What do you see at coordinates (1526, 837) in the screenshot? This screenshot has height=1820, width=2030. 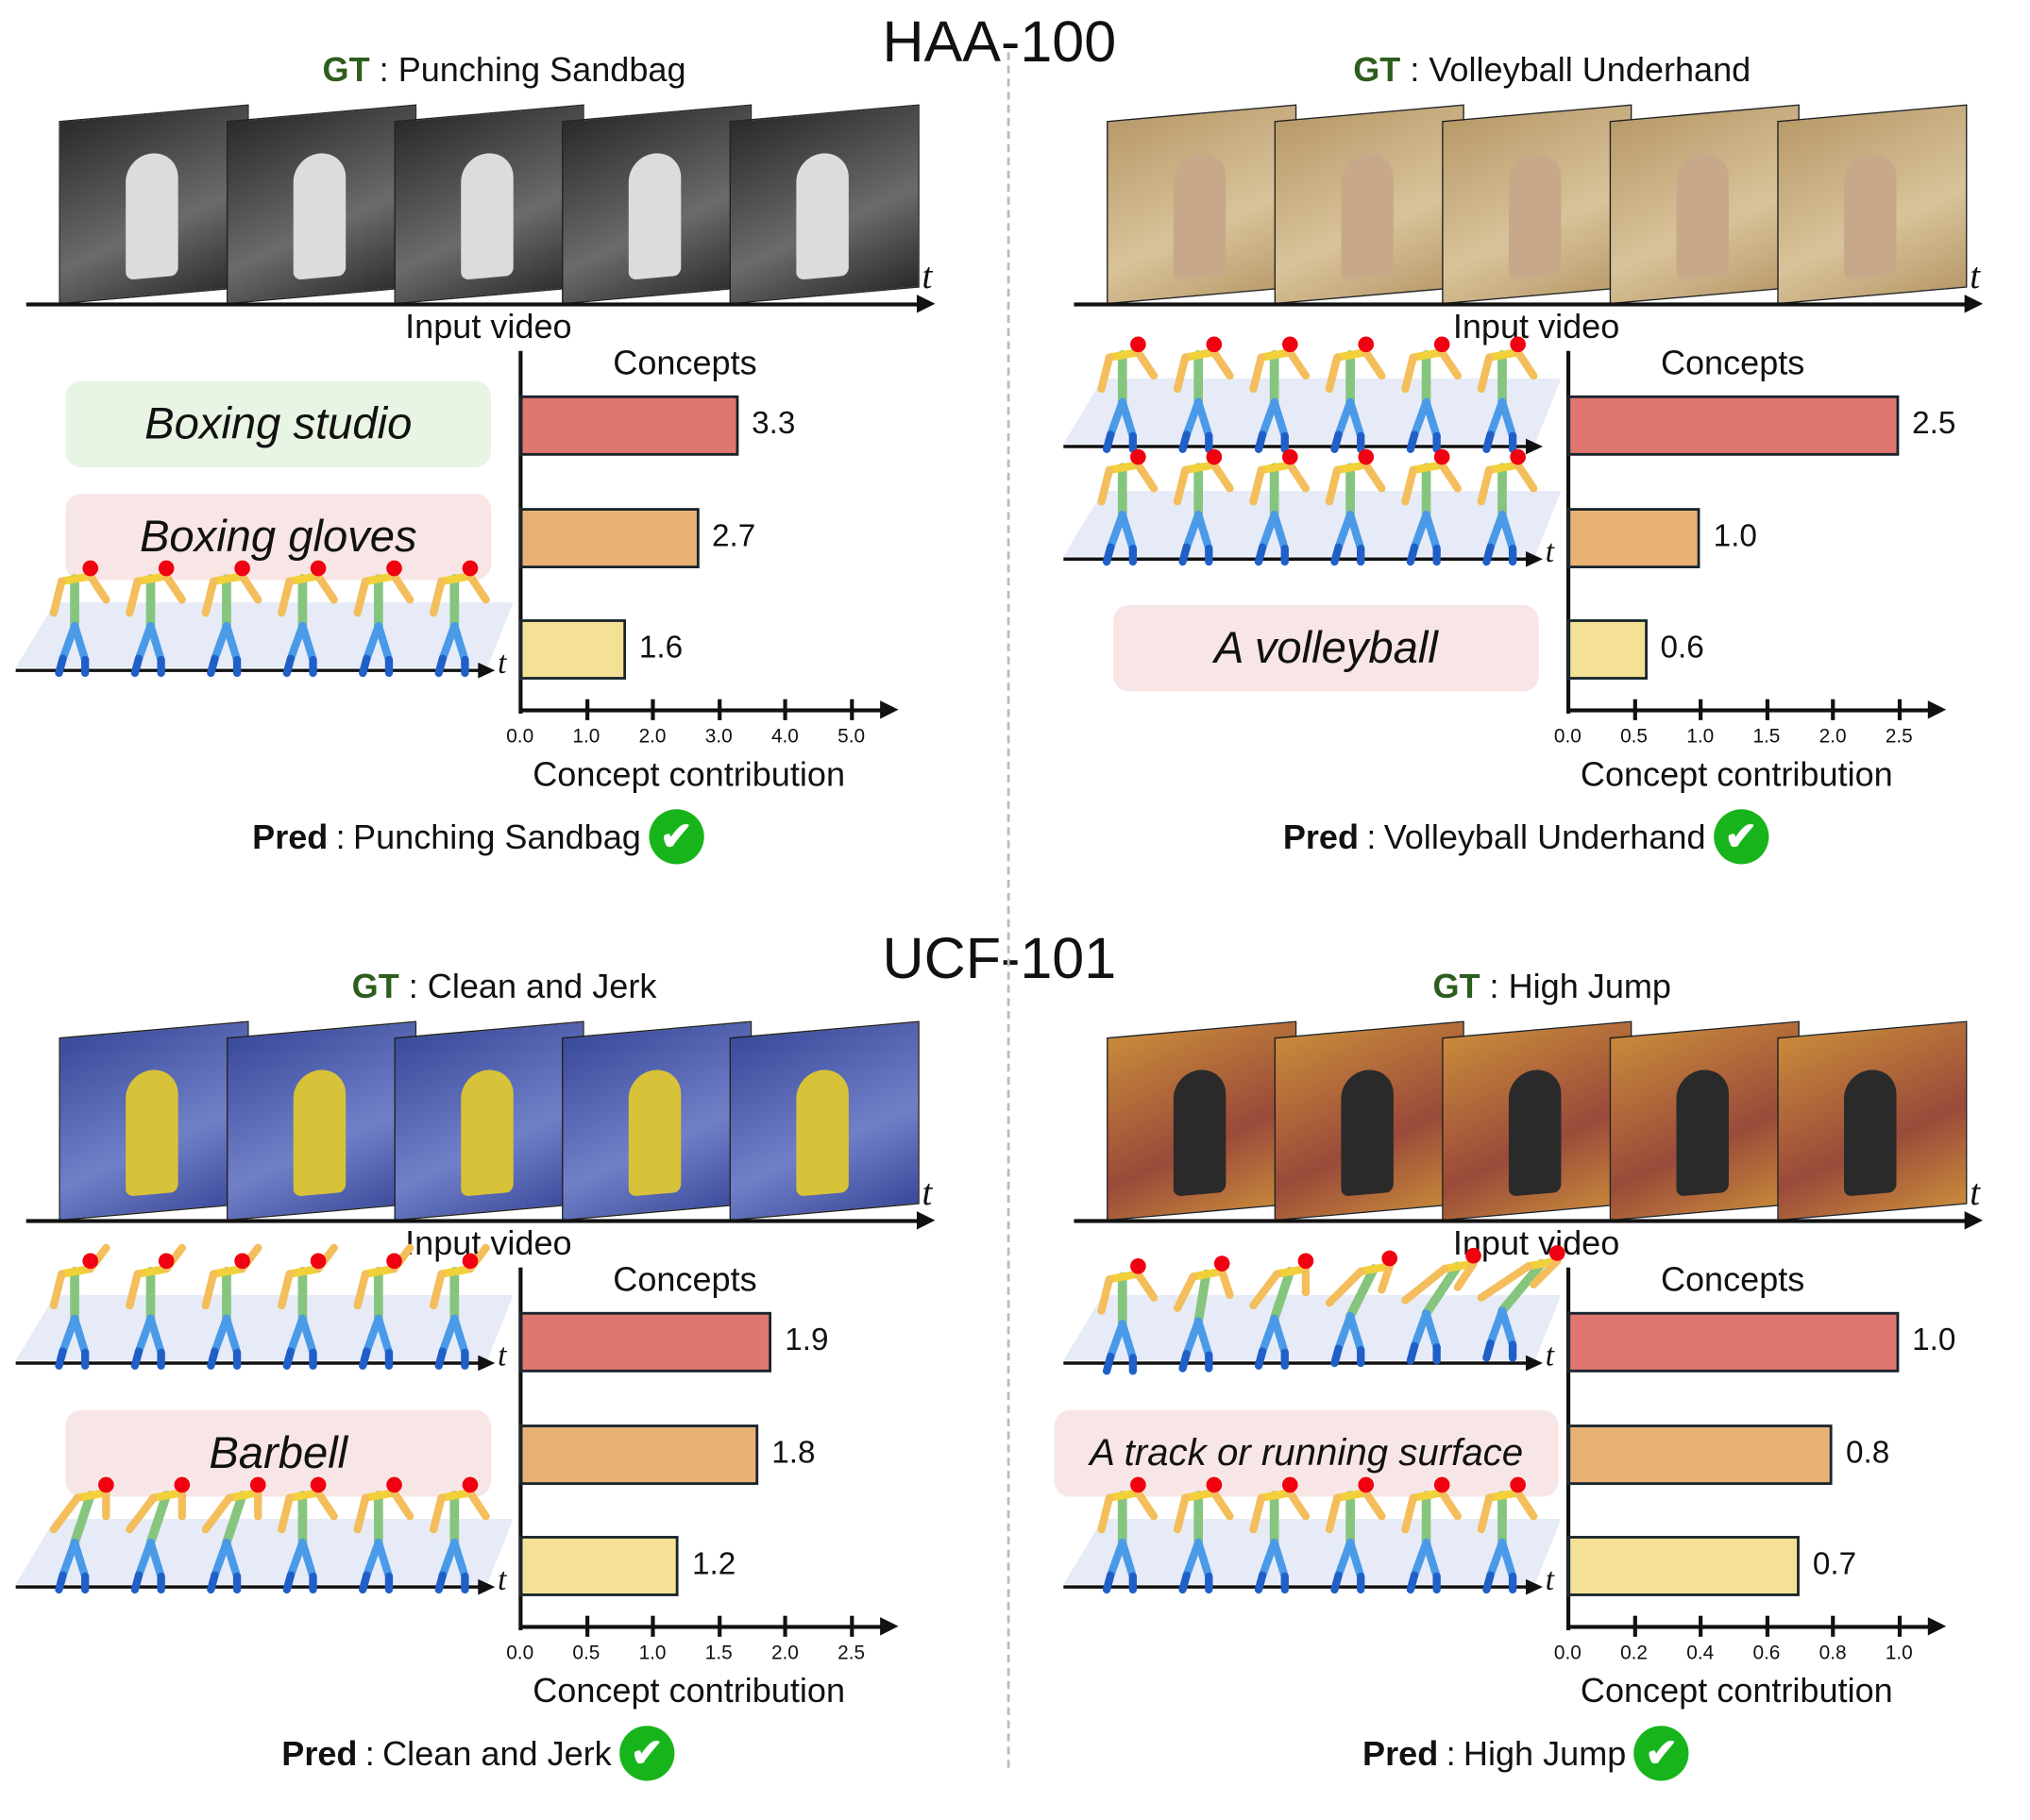 I see `prediction-label: Pred: Volleyball Underhand ✔` at bounding box center [1526, 837].